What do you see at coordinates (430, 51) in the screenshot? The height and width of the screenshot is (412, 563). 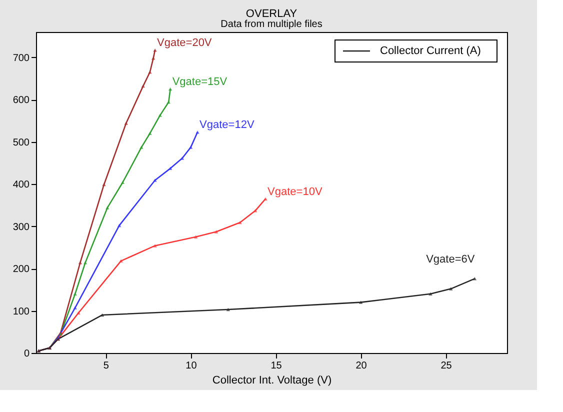 I see `legend-title: Collector Current (A)` at bounding box center [430, 51].